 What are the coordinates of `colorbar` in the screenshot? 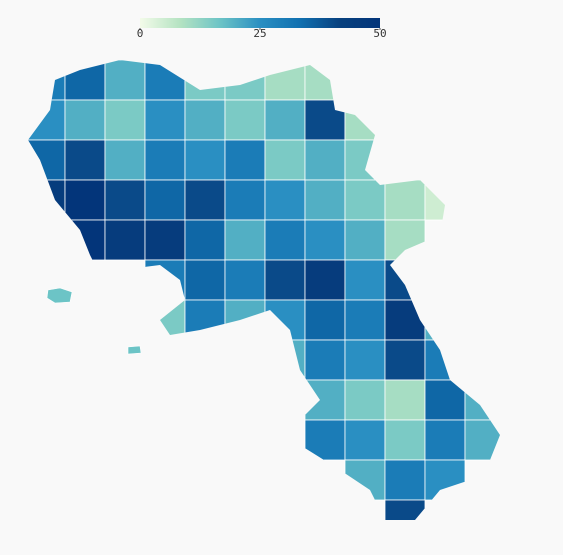 It's located at (260, 23).